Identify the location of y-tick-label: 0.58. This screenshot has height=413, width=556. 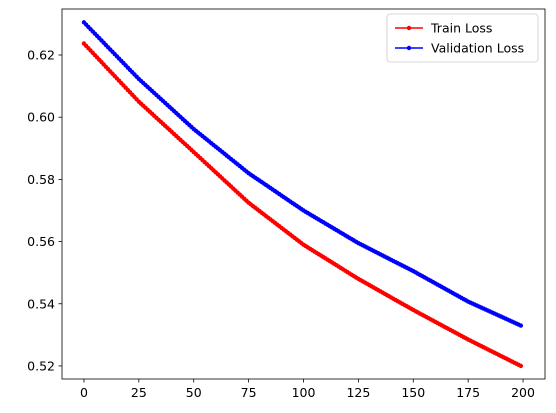
(41, 179).